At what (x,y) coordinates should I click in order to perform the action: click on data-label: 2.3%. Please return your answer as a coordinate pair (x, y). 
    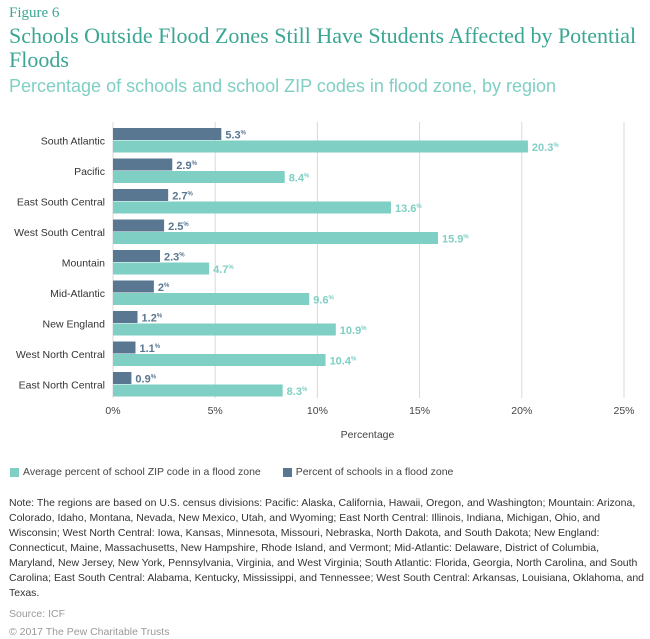
    Looking at the image, I should click on (174, 258).